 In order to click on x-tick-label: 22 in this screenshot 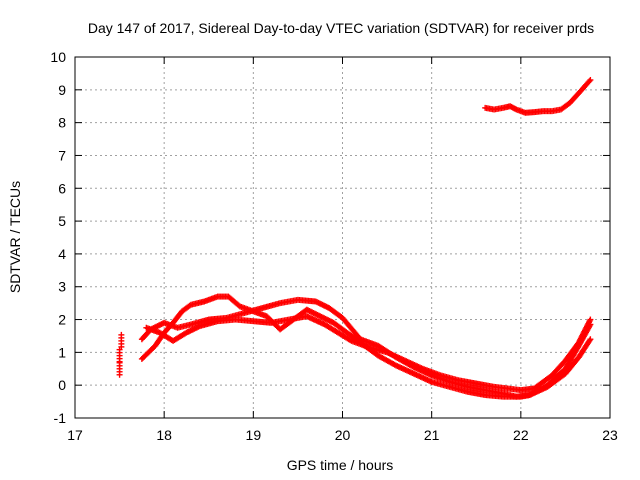, I will do `click(521, 435)`.